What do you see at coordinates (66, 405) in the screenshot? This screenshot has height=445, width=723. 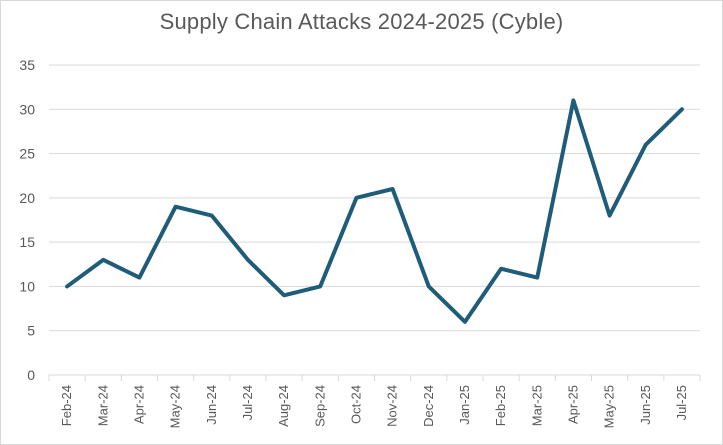 I see `x-tick-label: Feb-24` at bounding box center [66, 405].